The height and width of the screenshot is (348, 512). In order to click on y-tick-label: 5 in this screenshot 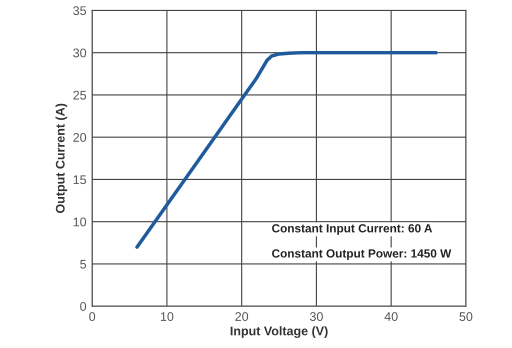, I will do `click(83, 264)`.